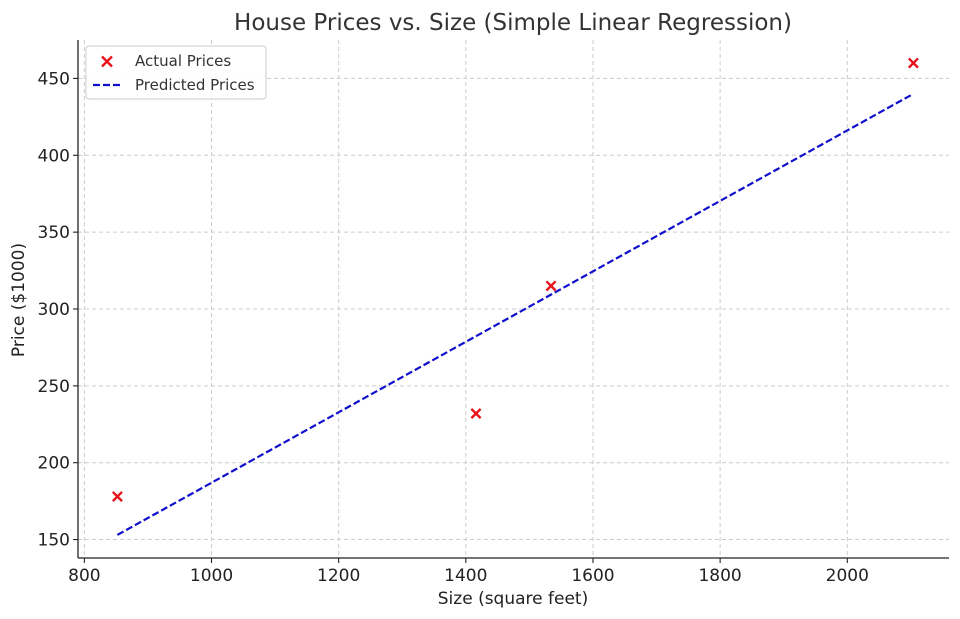  What do you see at coordinates (84, 576) in the screenshot?
I see `x-tick-label-800: 800` at bounding box center [84, 576].